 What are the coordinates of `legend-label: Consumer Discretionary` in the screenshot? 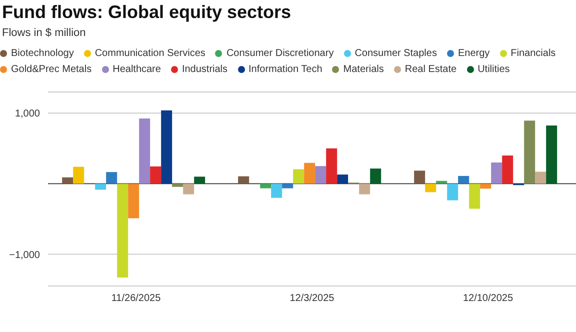 It's located at (280, 53).